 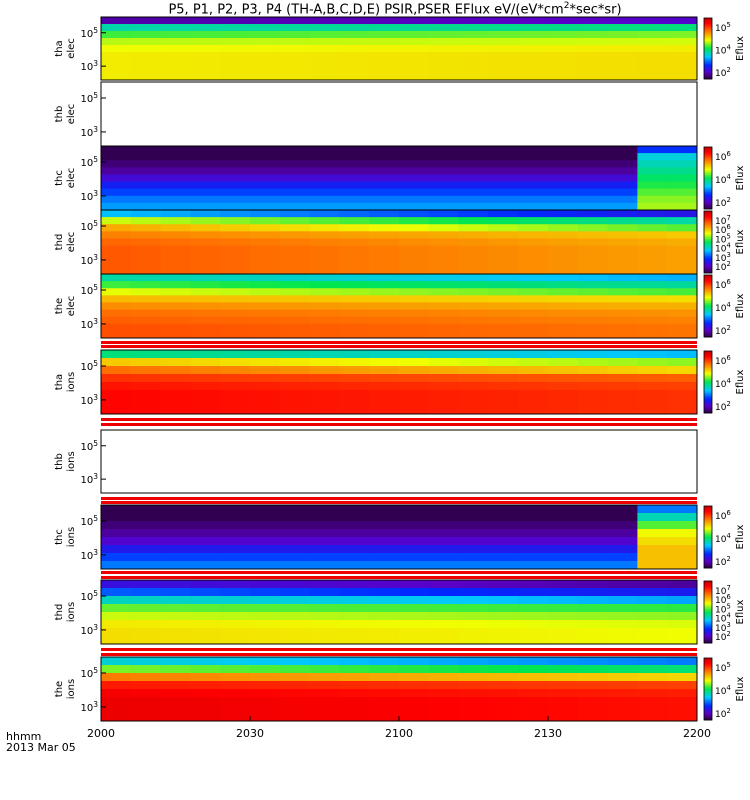 What do you see at coordinates (740, 611) in the screenshot?
I see `colorbar-label: Eflux` at bounding box center [740, 611].